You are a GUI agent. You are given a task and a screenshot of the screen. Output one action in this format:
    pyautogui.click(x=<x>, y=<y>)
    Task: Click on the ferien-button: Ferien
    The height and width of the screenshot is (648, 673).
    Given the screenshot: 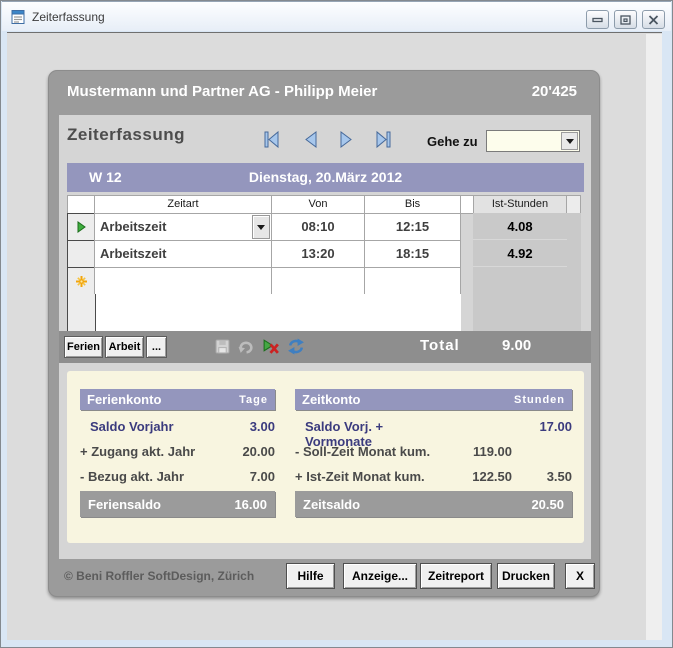 What is the action you would take?
    pyautogui.click(x=83, y=347)
    